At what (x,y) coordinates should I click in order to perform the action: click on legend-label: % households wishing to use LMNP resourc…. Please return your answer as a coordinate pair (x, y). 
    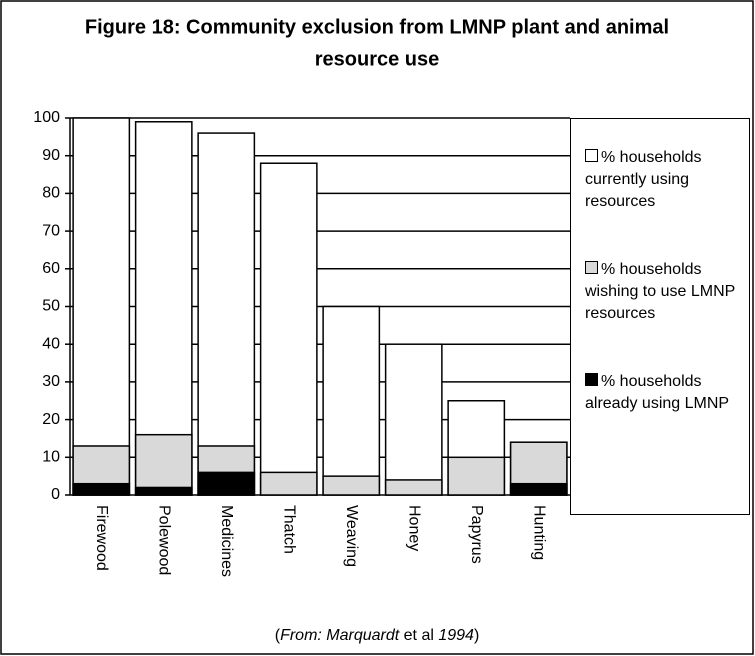
    Looking at the image, I should click on (660, 291).